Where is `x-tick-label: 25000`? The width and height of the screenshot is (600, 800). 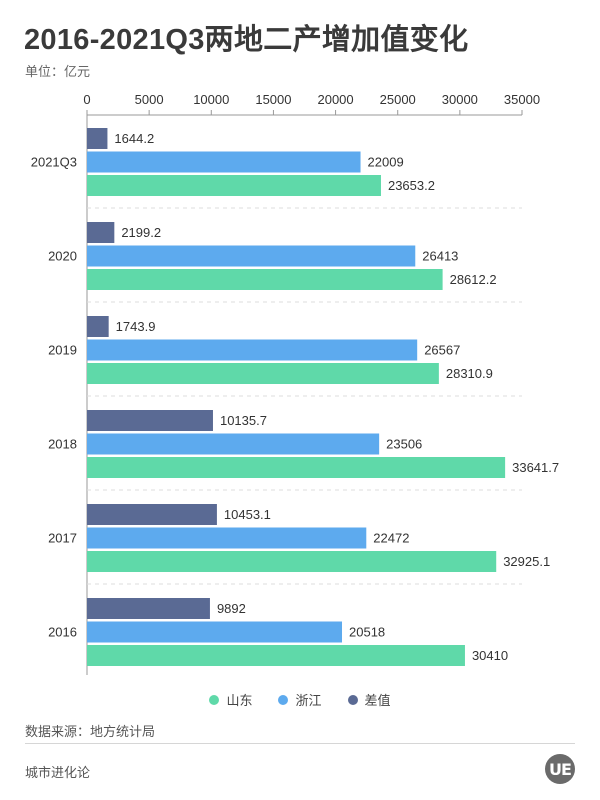 x-tick-label: 25000 is located at coordinates (398, 99).